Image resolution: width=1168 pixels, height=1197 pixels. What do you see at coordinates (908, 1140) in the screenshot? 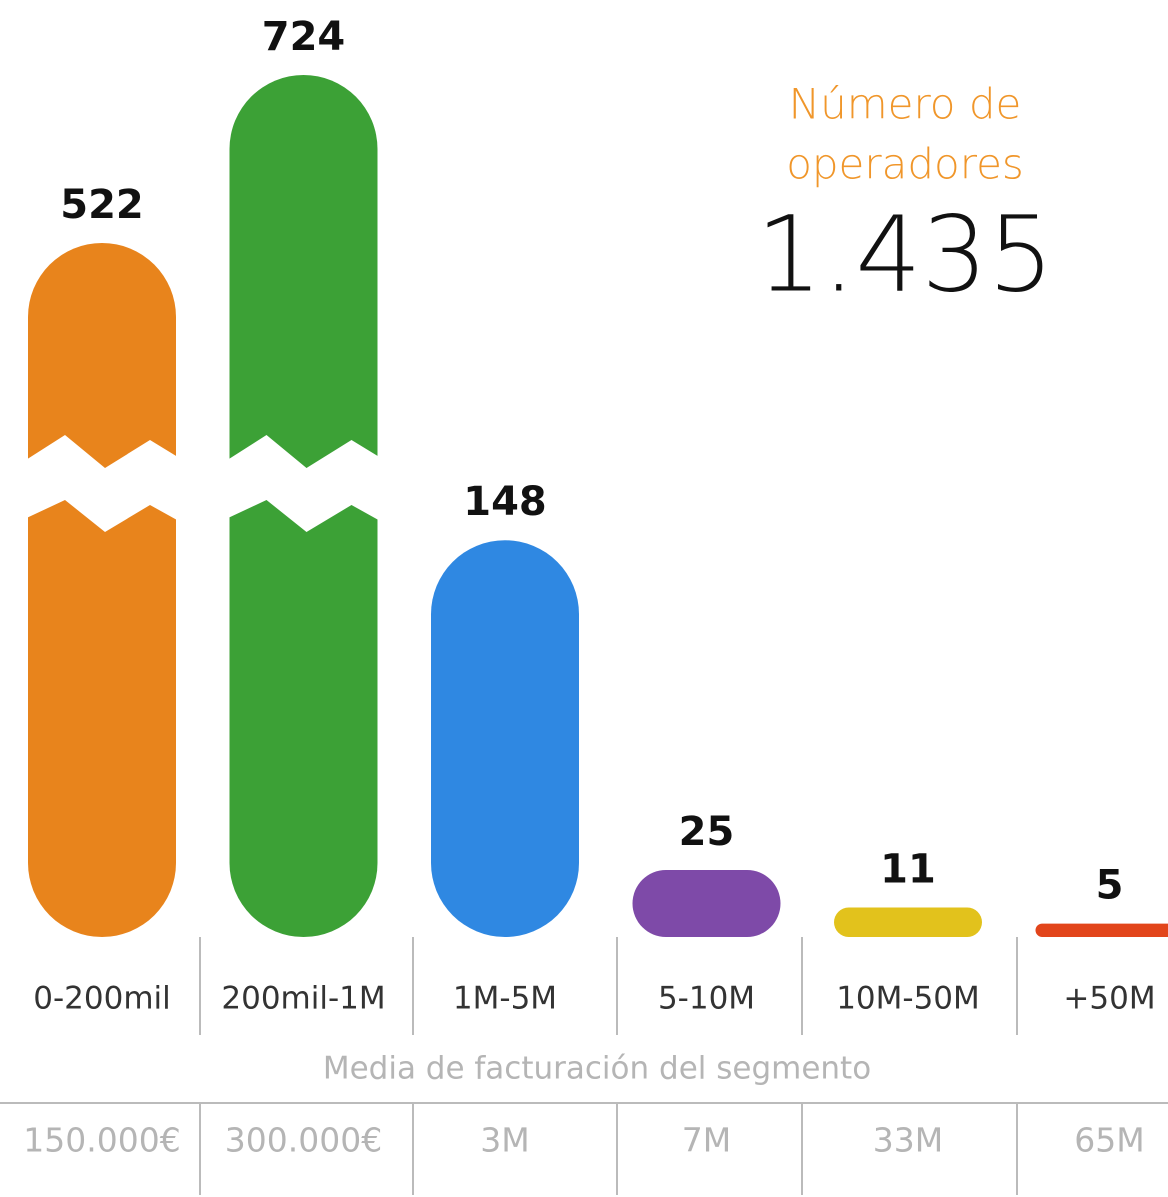
I see `table-cell: 33M` at bounding box center [908, 1140].